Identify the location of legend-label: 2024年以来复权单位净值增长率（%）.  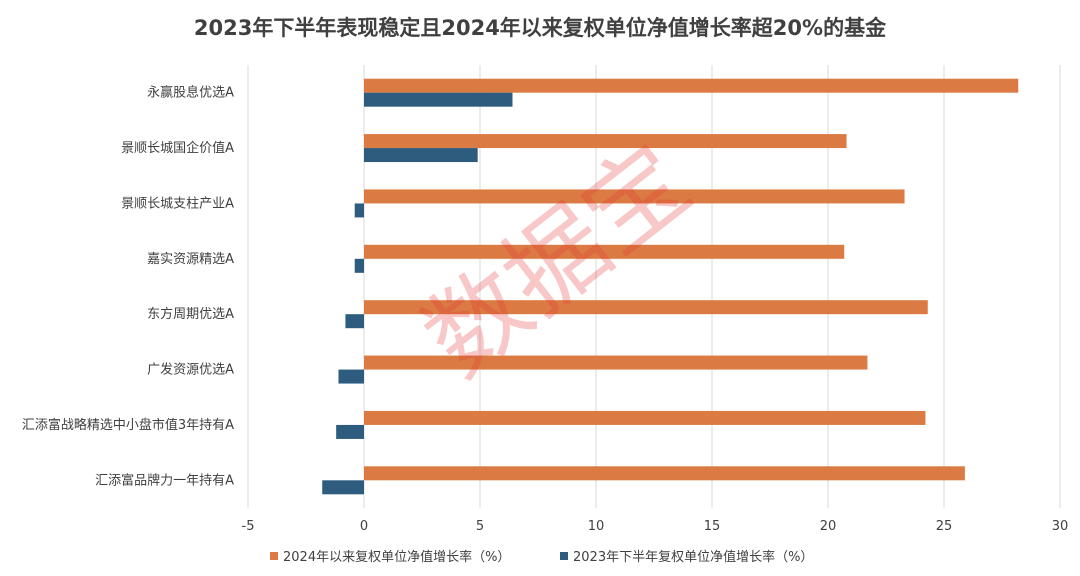
(396, 557).